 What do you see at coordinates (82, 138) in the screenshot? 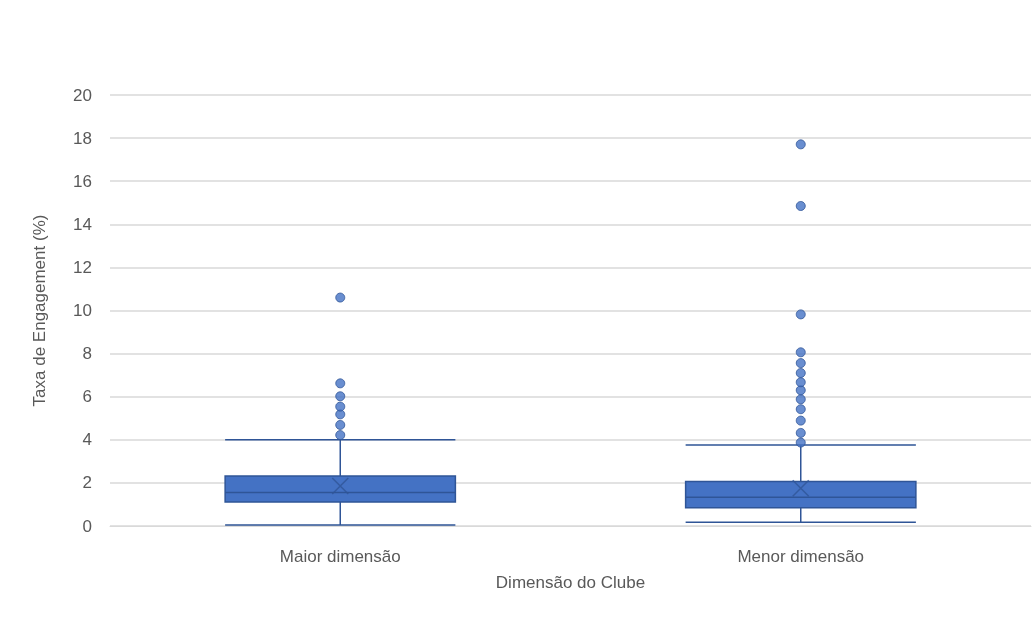
I see `y-tick-label: 18` at bounding box center [82, 138].